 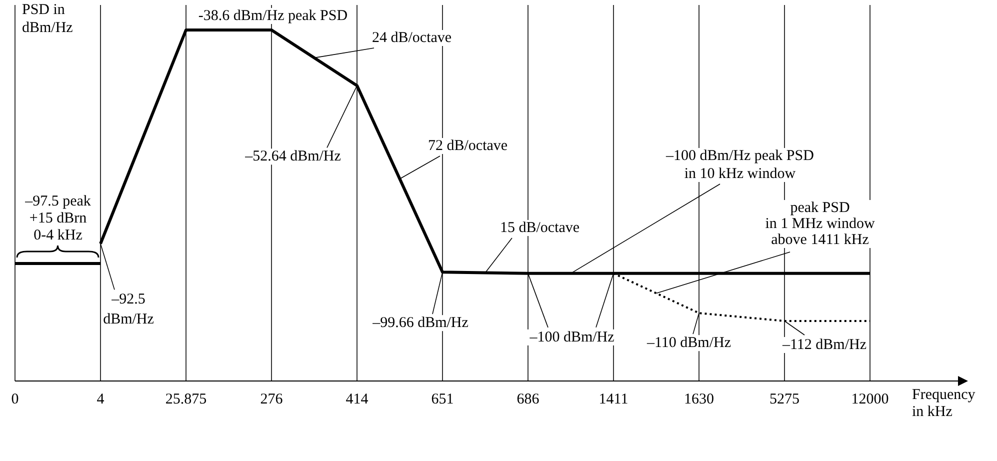 I want to click on data-label: –92.5 dBm/Hz, so click(x=128, y=310).